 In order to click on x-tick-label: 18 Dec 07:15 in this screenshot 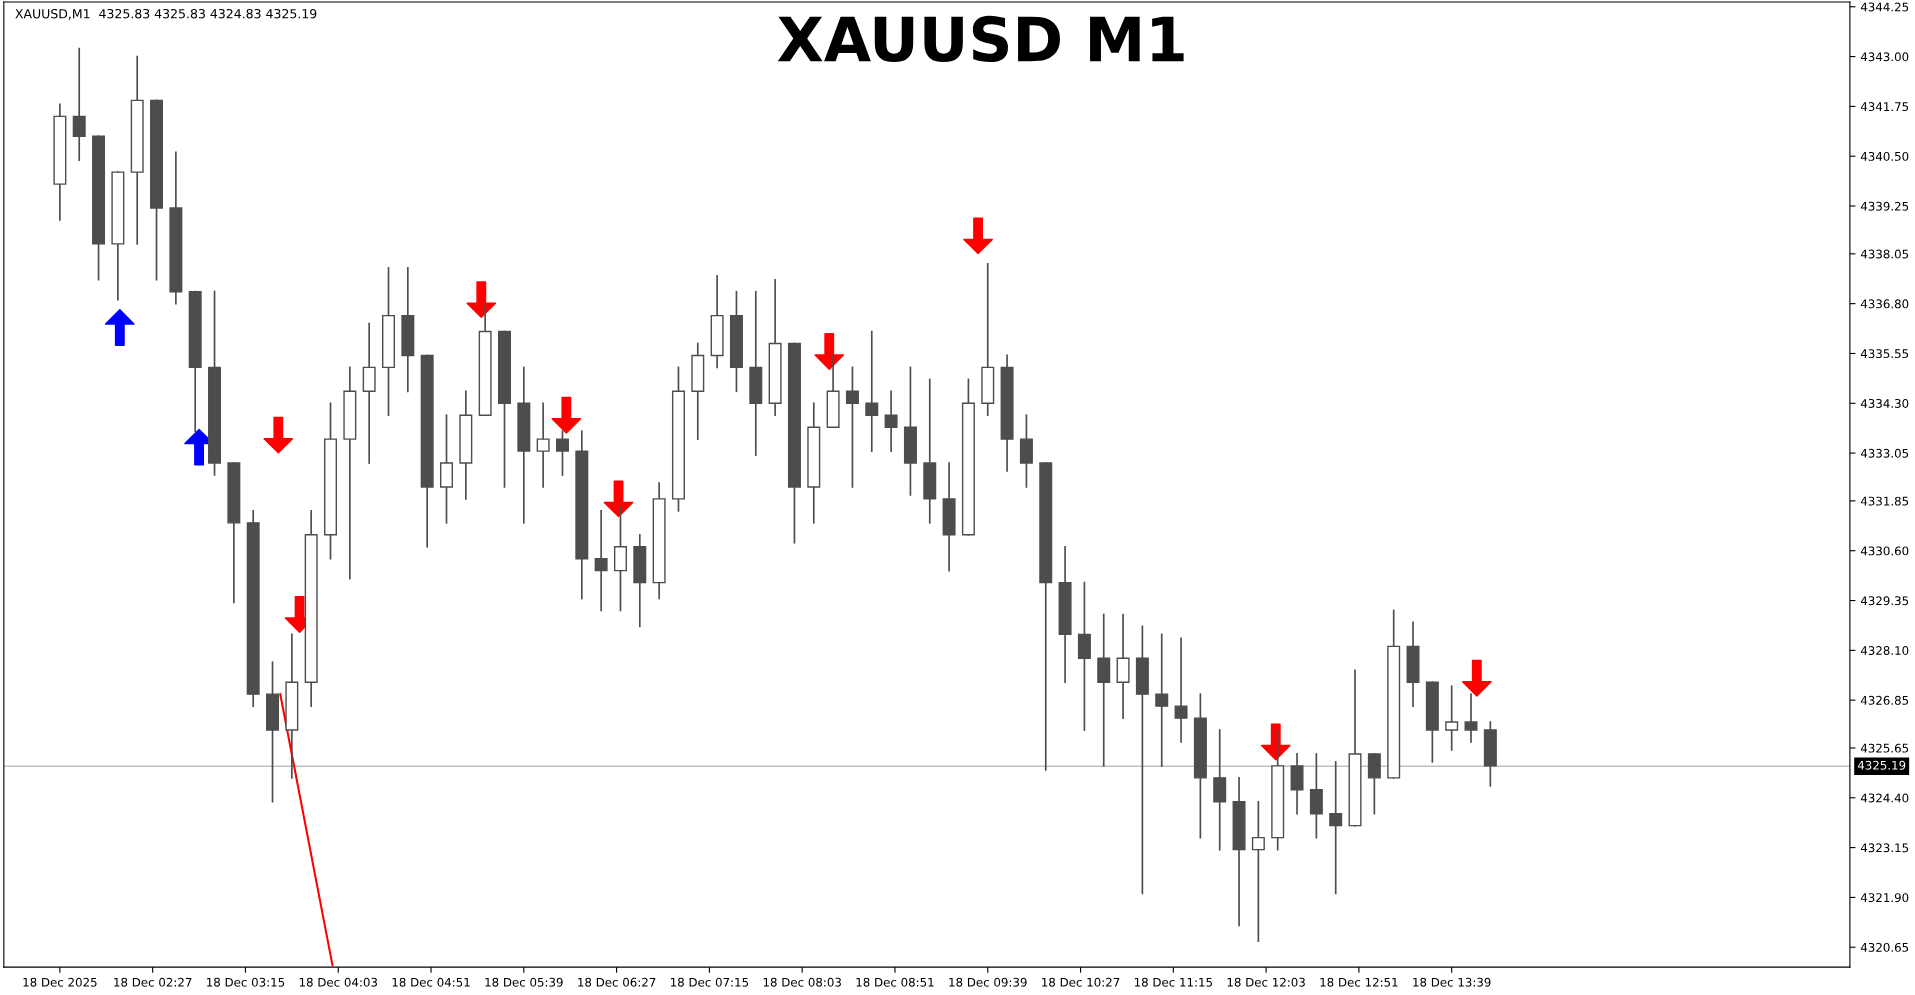, I will do `click(709, 982)`.